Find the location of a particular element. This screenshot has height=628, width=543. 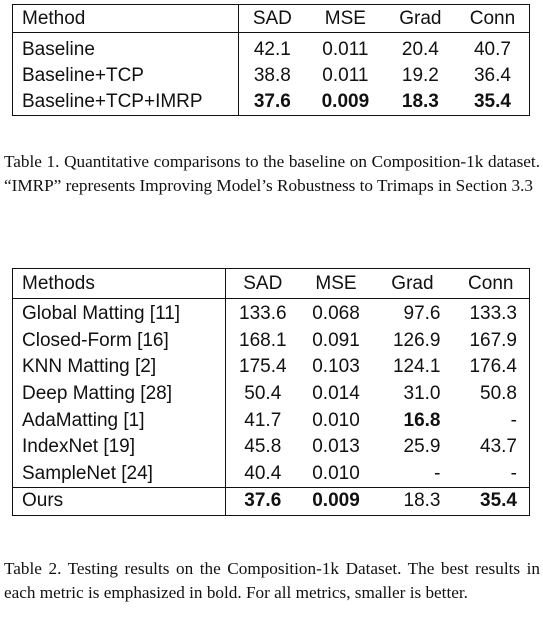

table-header-row: Methods SAD MSE Grad Conn is located at coordinates (271, 283).